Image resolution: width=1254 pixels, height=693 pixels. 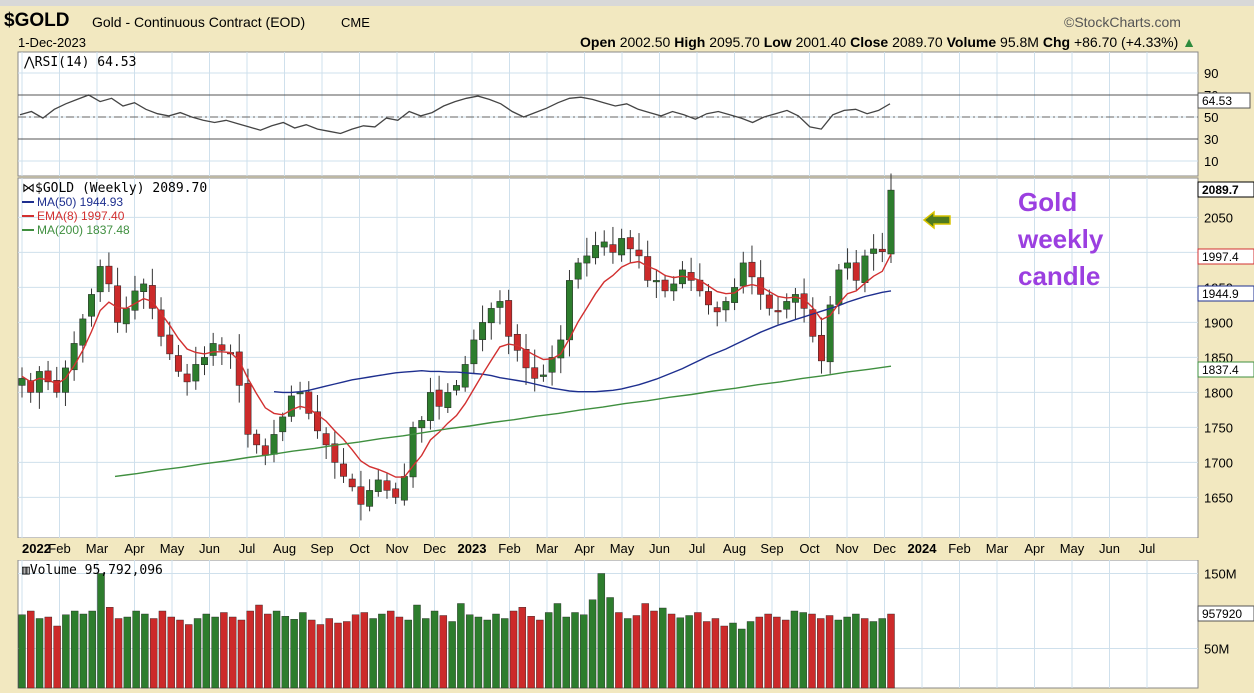 What do you see at coordinates (917, 42) in the screenshot?
I see `close-value: 2089.70` at bounding box center [917, 42].